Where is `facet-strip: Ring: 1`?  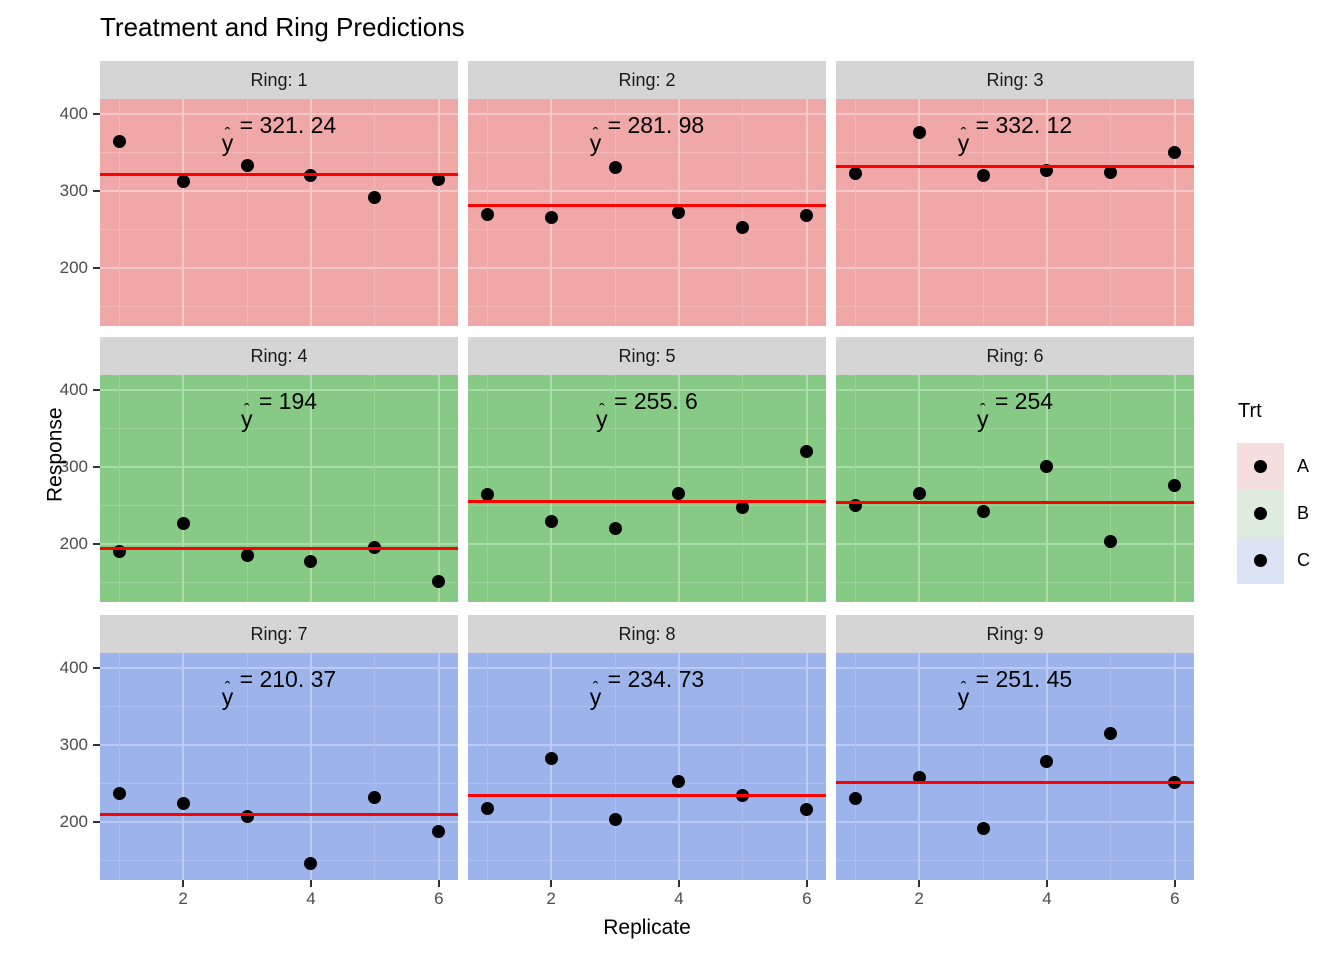 facet-strip: Ring: 1 is located at coordinates (279, 80).